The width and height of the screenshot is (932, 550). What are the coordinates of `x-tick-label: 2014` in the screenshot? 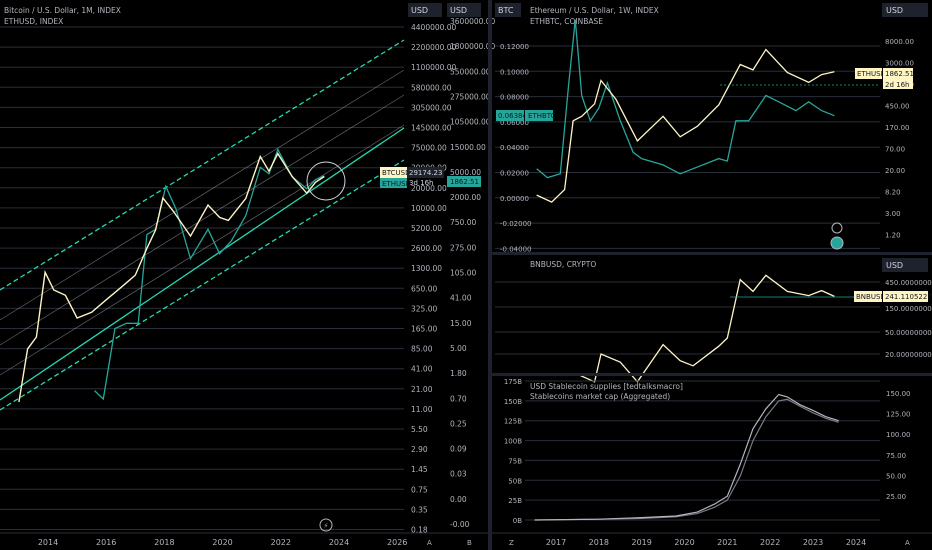 It's located at (48, 542).